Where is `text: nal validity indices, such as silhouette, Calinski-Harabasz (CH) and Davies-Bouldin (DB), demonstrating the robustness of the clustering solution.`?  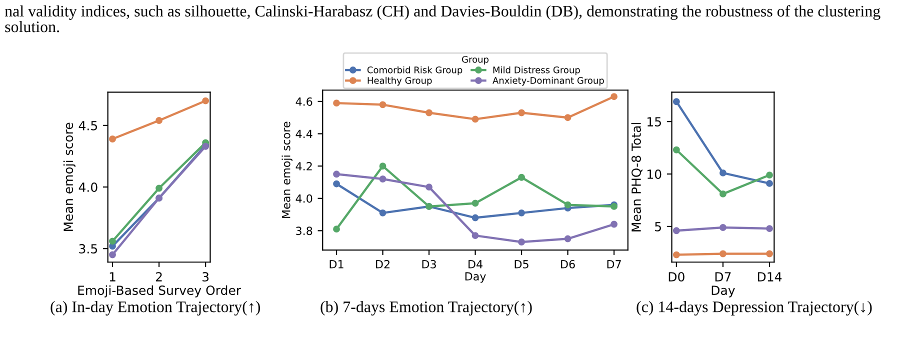
text: nal validity indices, such as silhouette, Calinski-Harabasz (CH) and Davies-Bouldin (DB), demonstrating the robustness of the clustering solution. is located at coordinates (442, 18).